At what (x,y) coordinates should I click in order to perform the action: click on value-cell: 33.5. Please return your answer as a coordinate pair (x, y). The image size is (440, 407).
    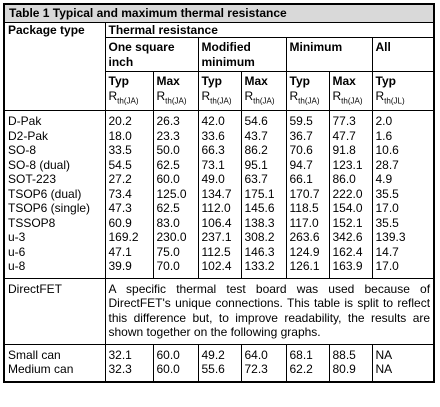
    Looking at the image, I should click on (129, 150).